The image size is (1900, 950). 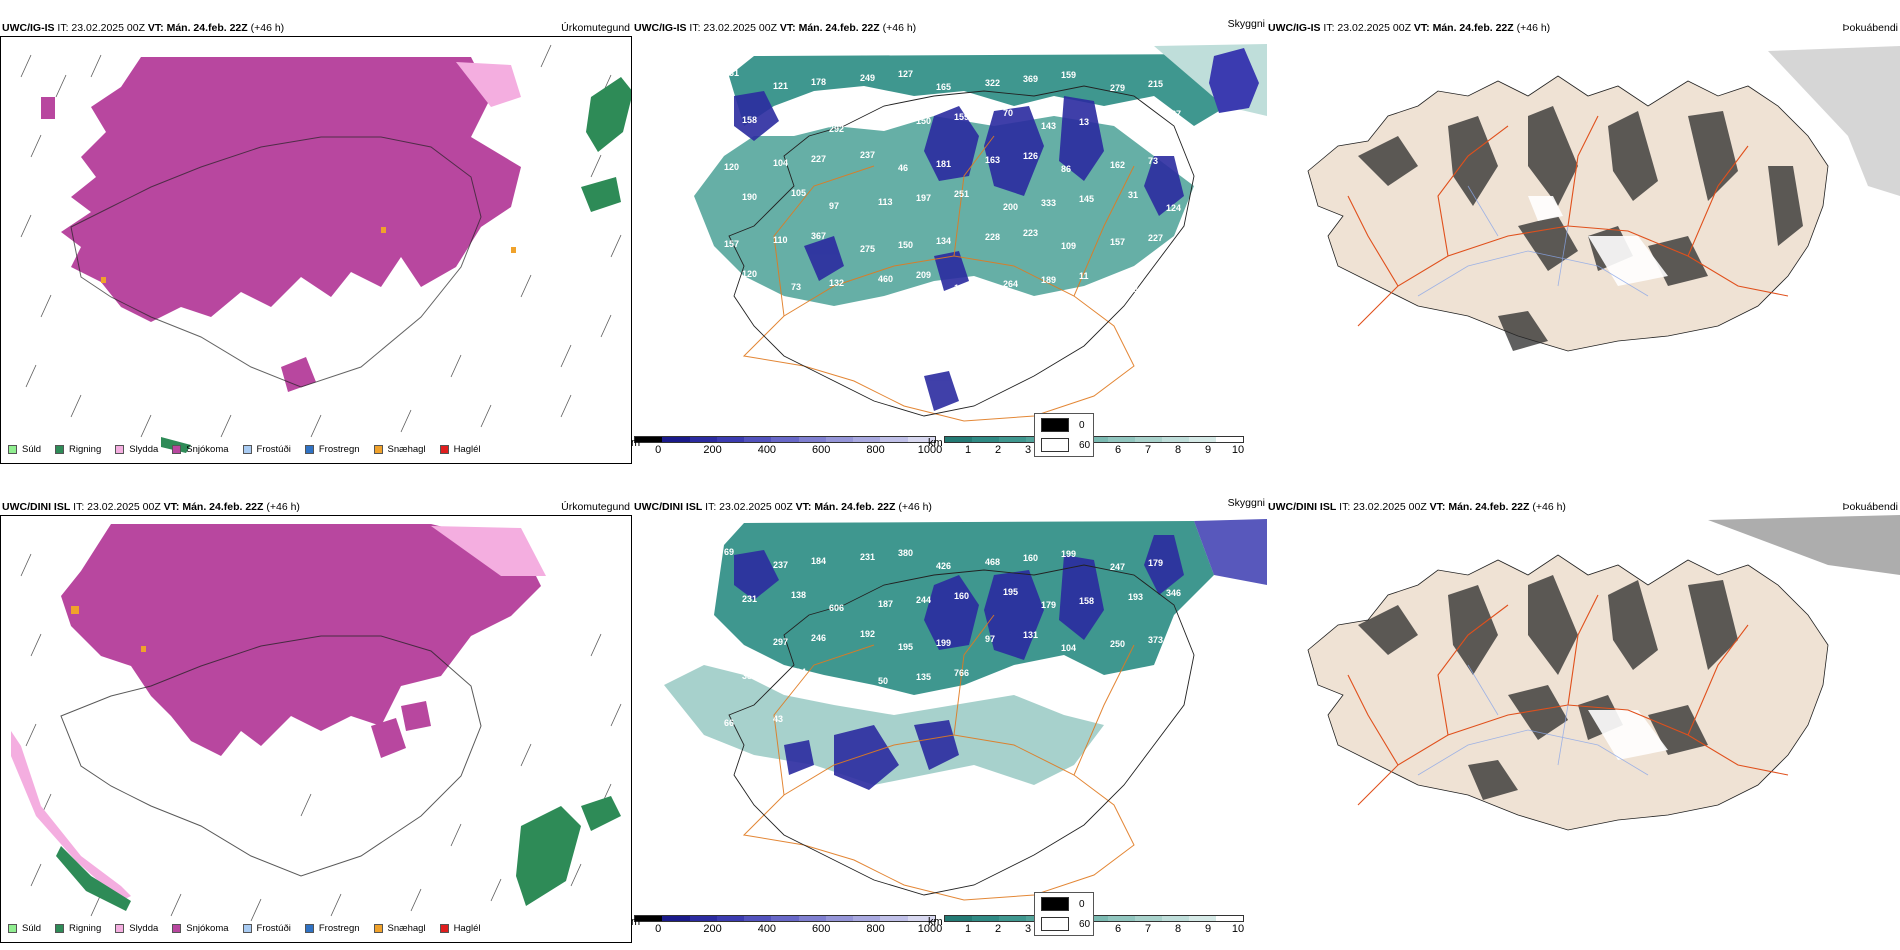 I want to click on fog-legend-row: 0, so click(x=1063, y=425).